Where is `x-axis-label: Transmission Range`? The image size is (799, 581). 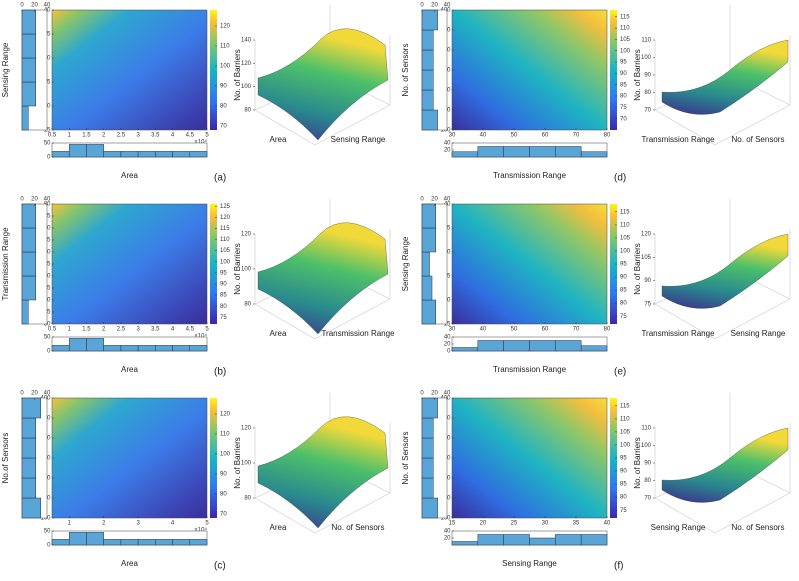
x-axis-label: Transmission Range is located at coordinates (530, 369).